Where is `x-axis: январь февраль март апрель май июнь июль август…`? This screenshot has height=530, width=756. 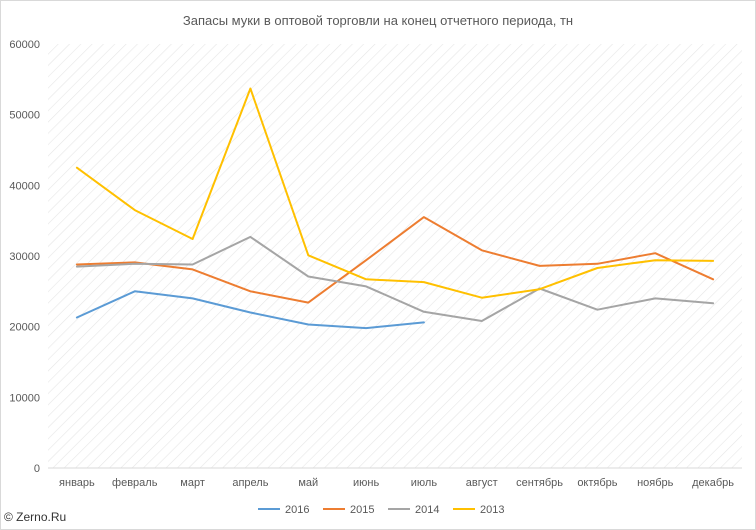
x-axis: январь февраль март апрель май июнь июль август… is located at coordinates (395, 478).